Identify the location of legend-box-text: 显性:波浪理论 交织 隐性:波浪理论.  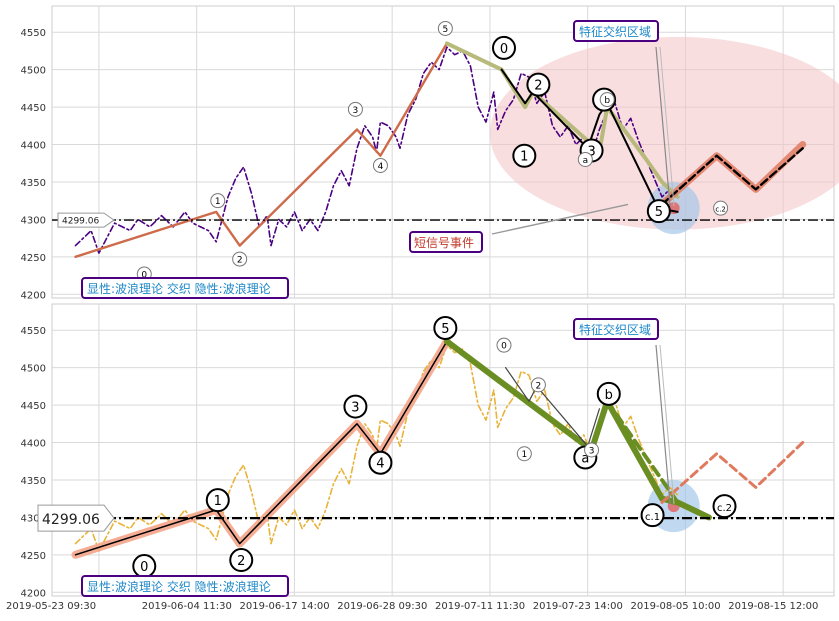
(179, 586).